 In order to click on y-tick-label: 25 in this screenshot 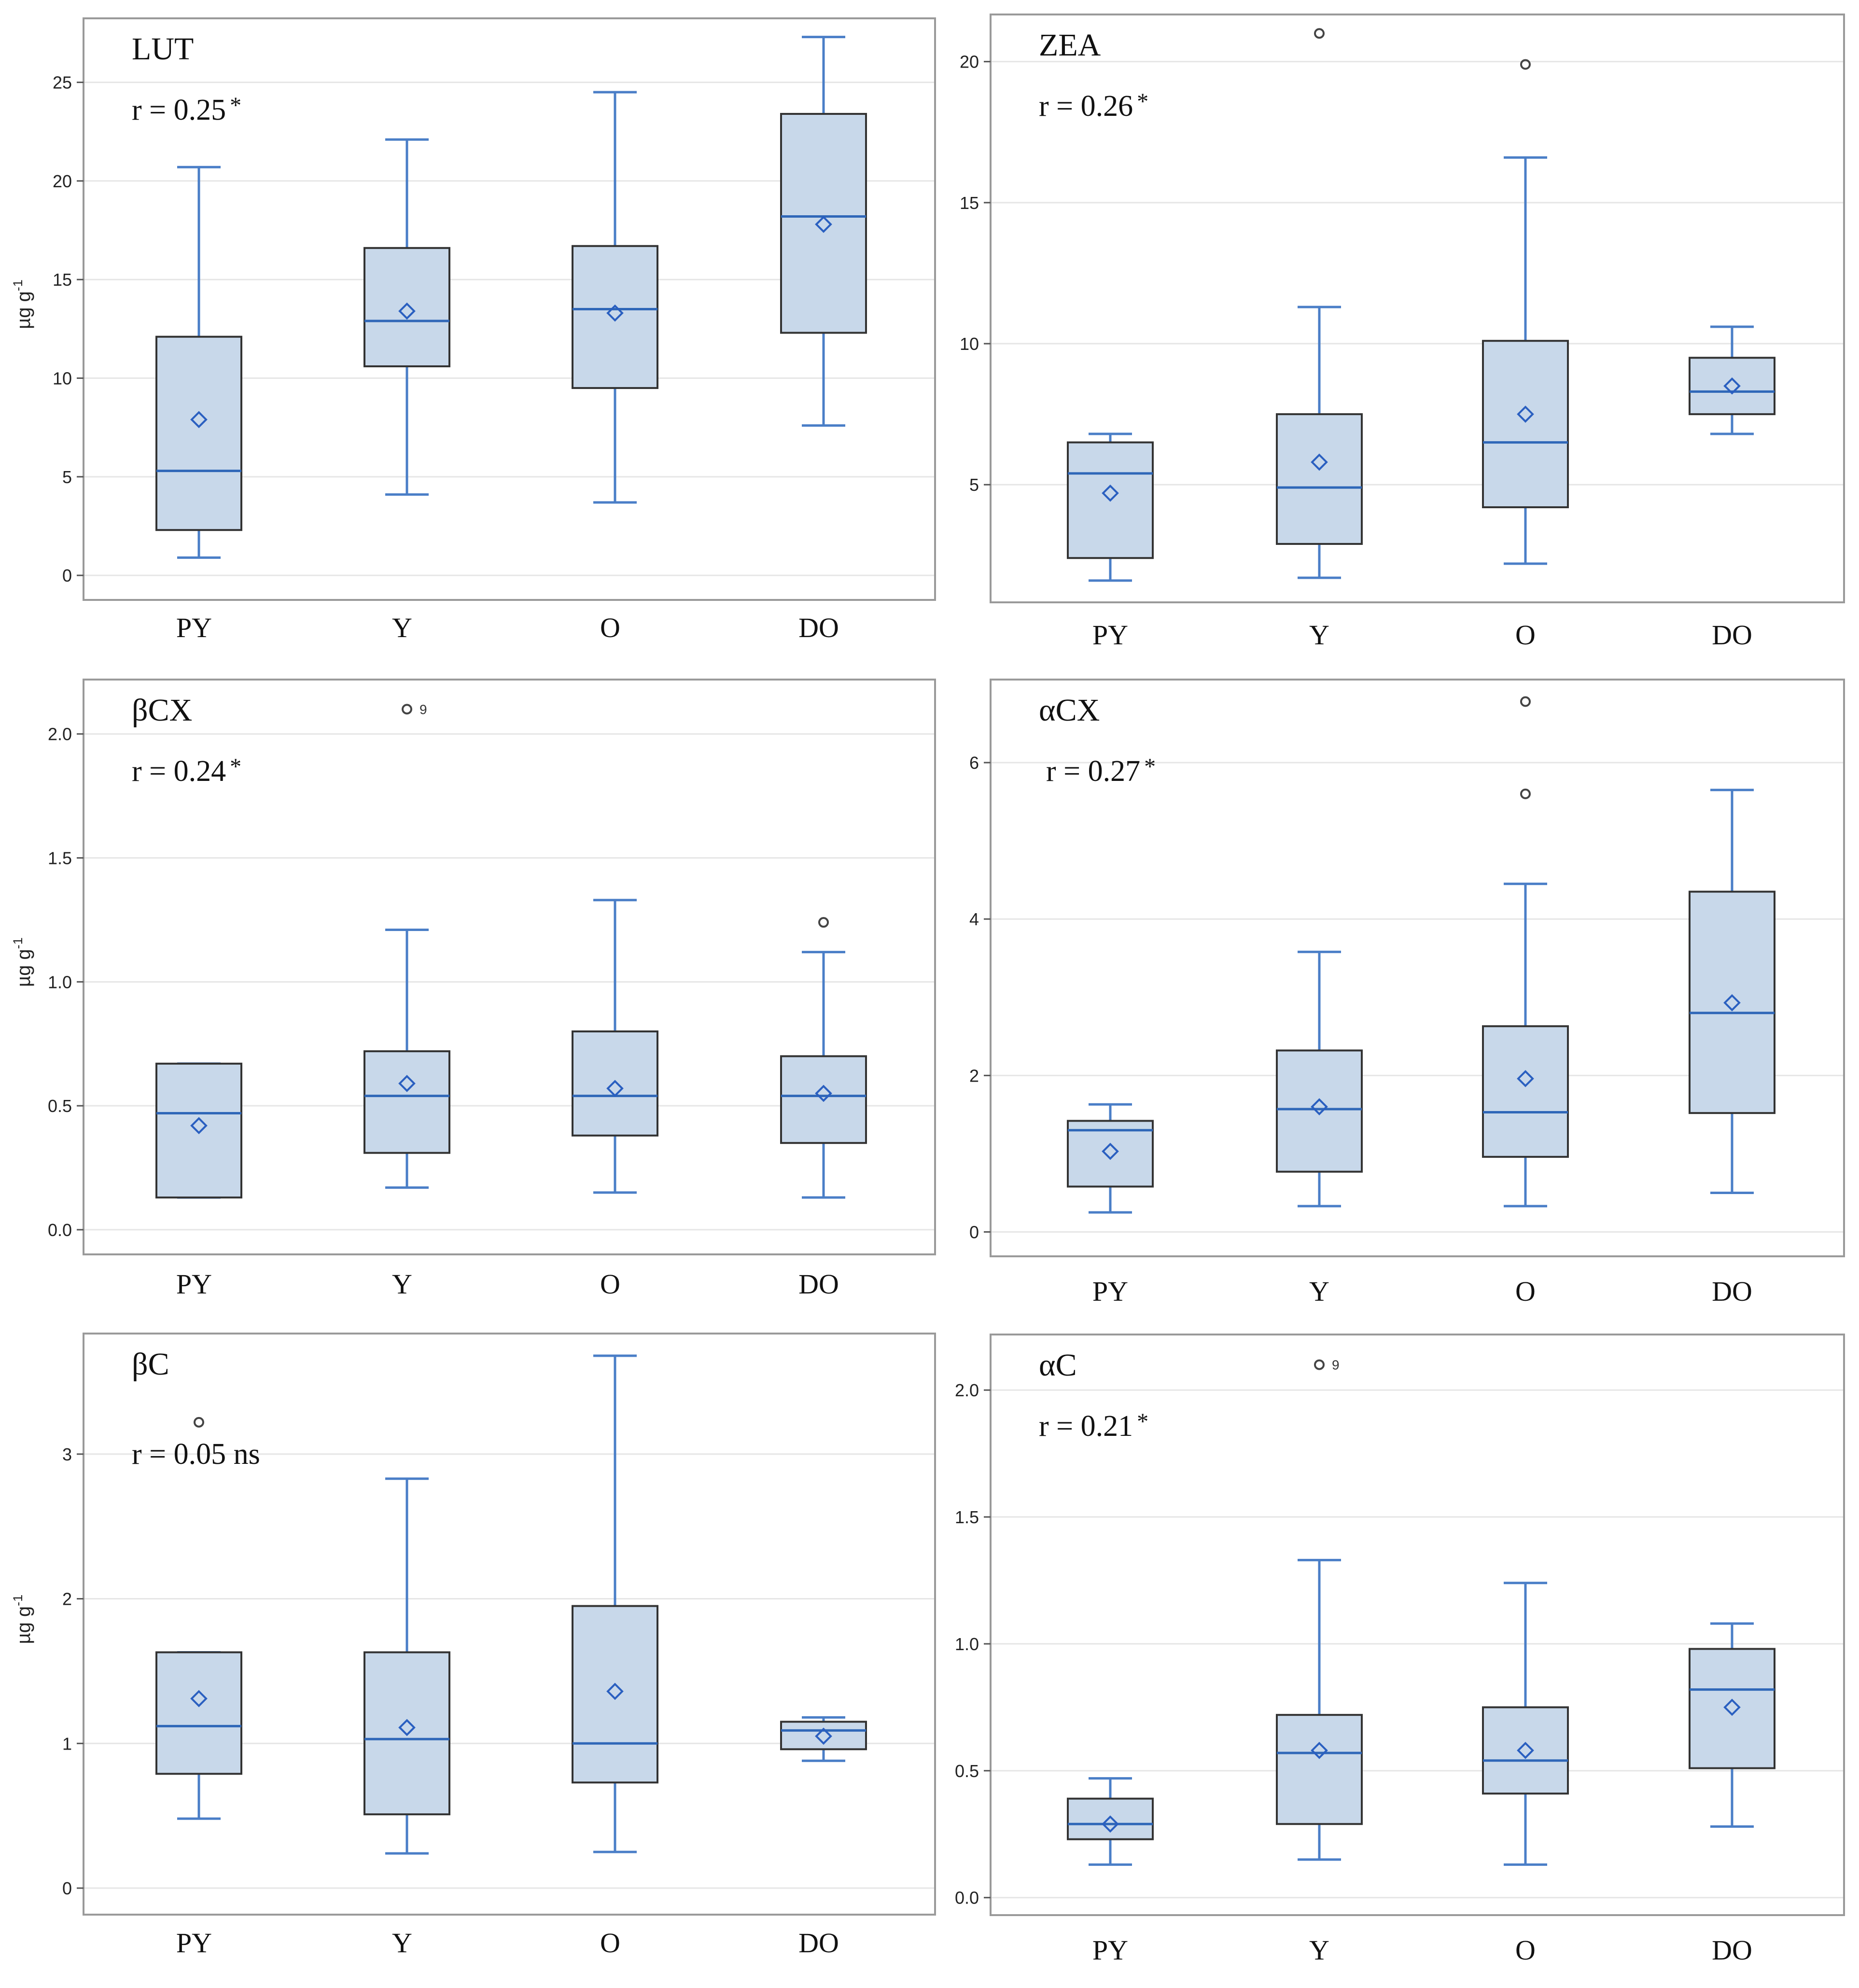, I will do `click(63, 83)`.